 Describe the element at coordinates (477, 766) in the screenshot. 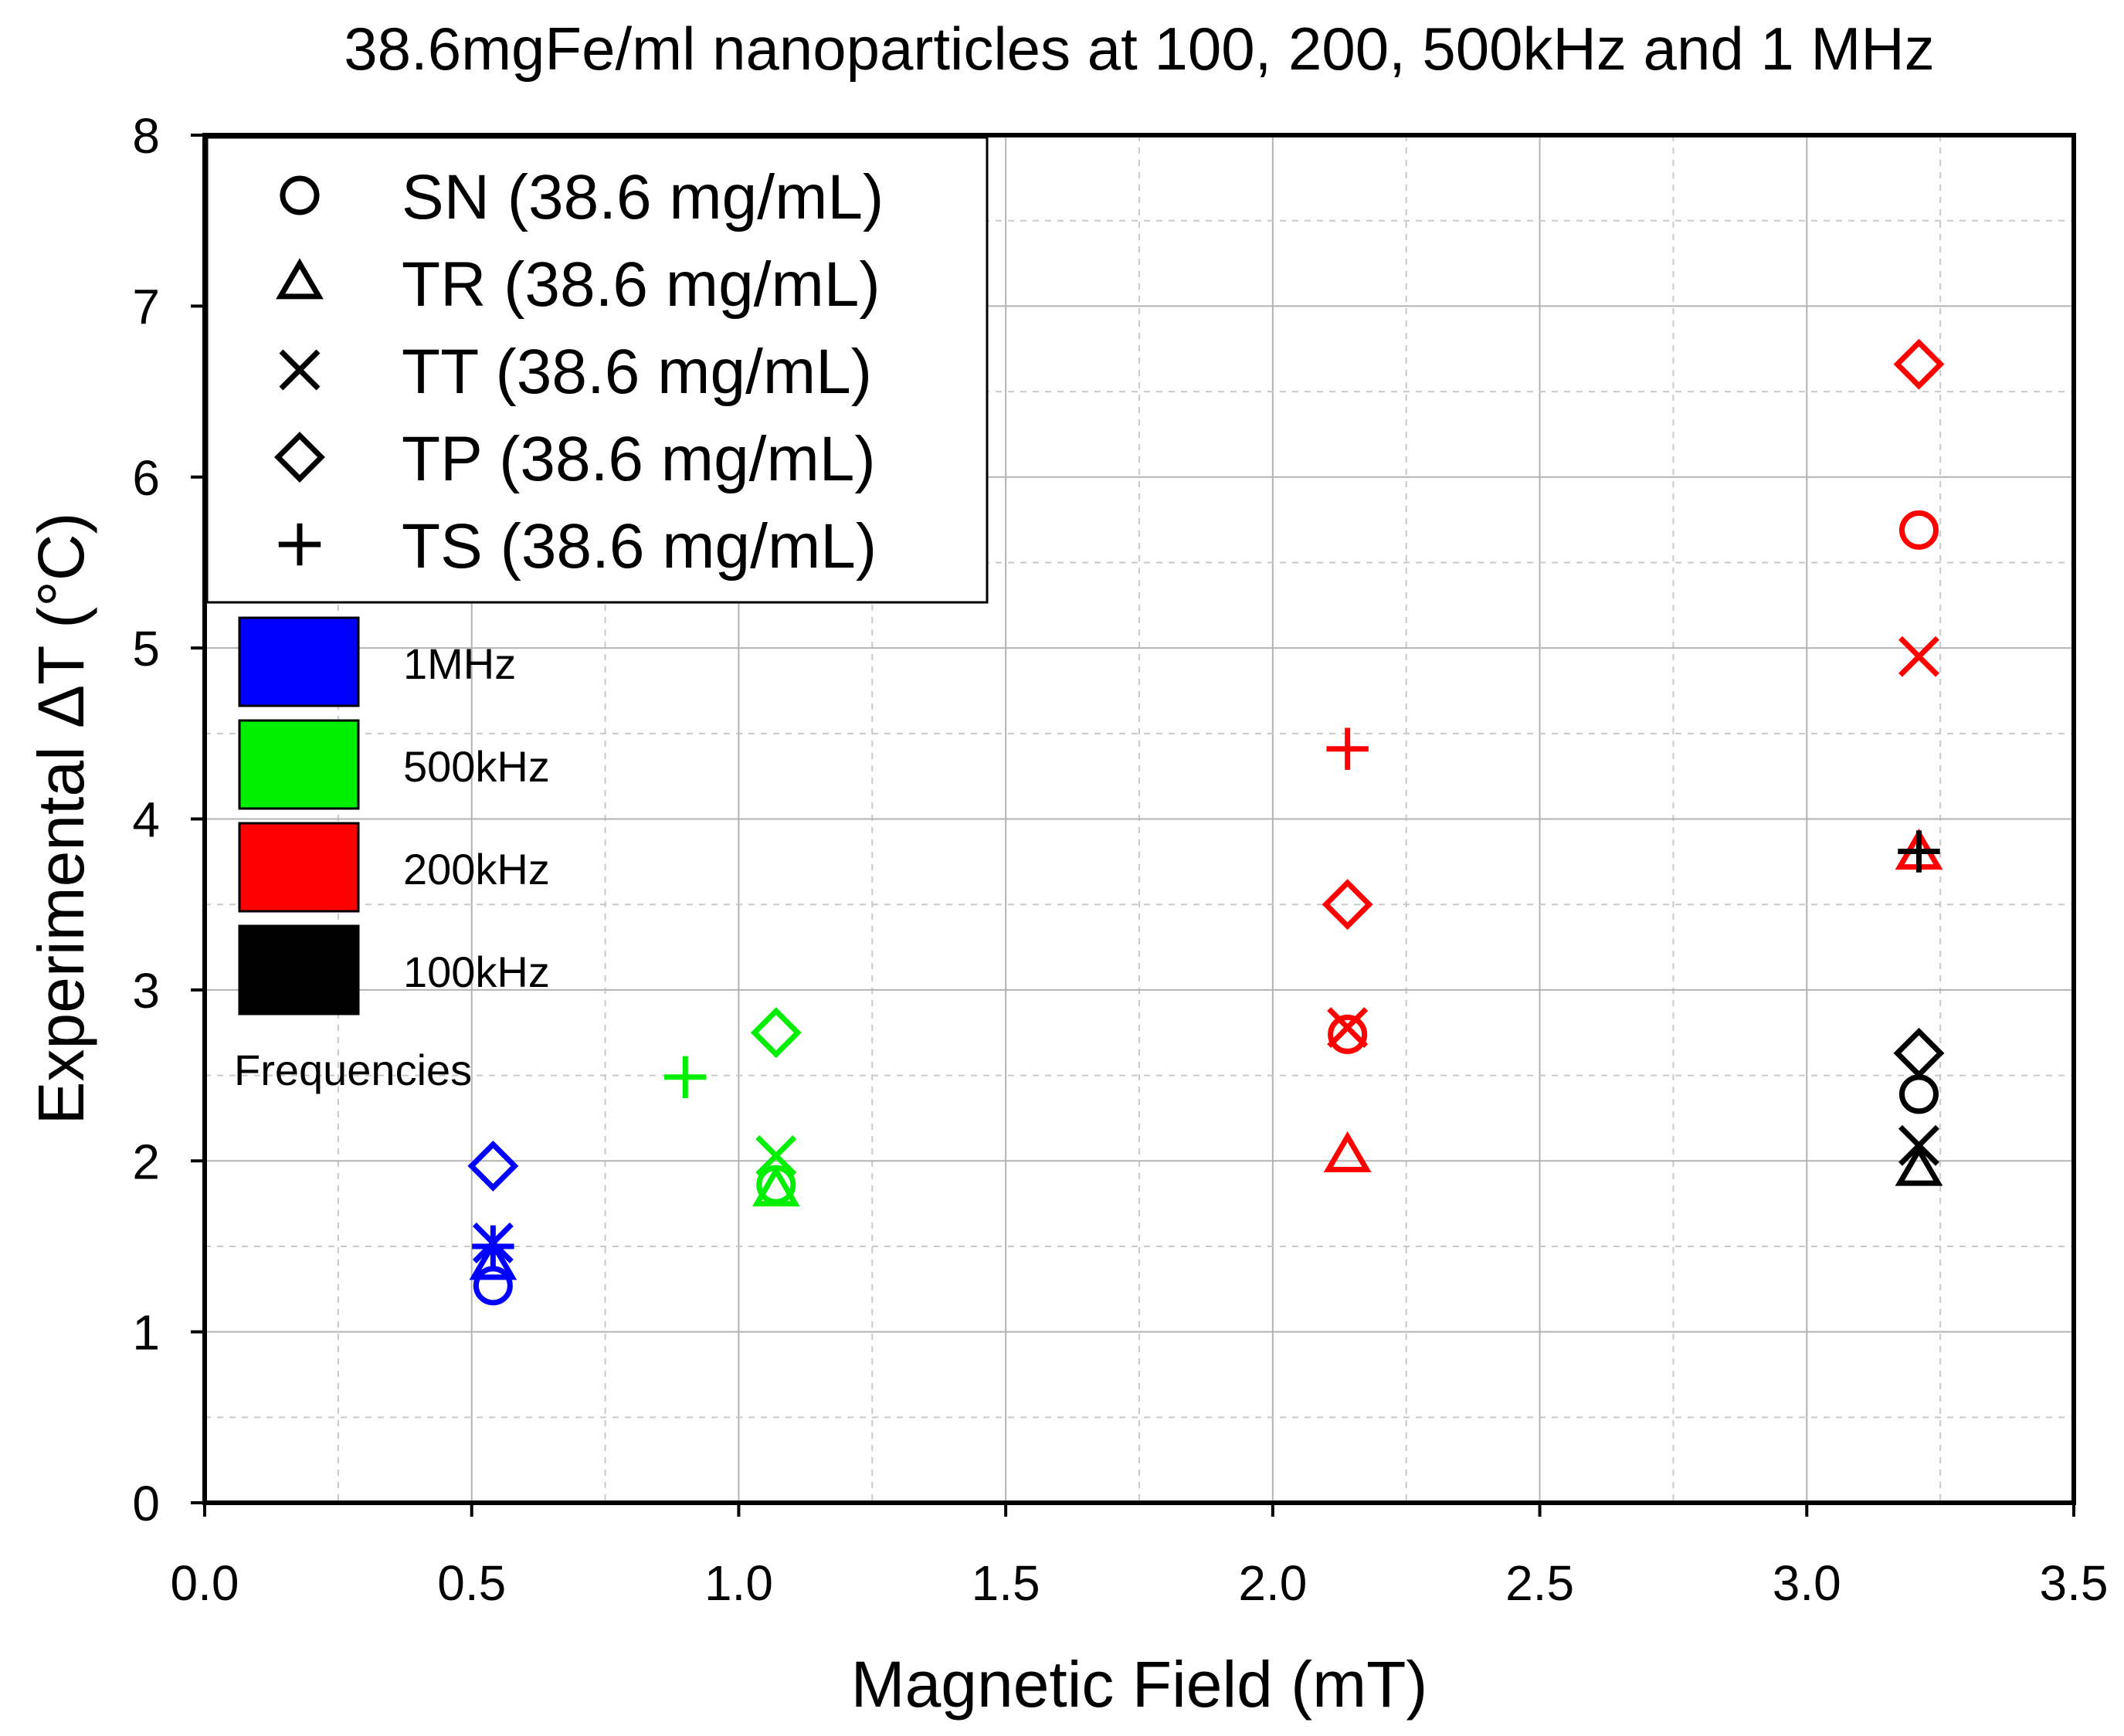

I see `frequency-label: 500kHz` at that location.